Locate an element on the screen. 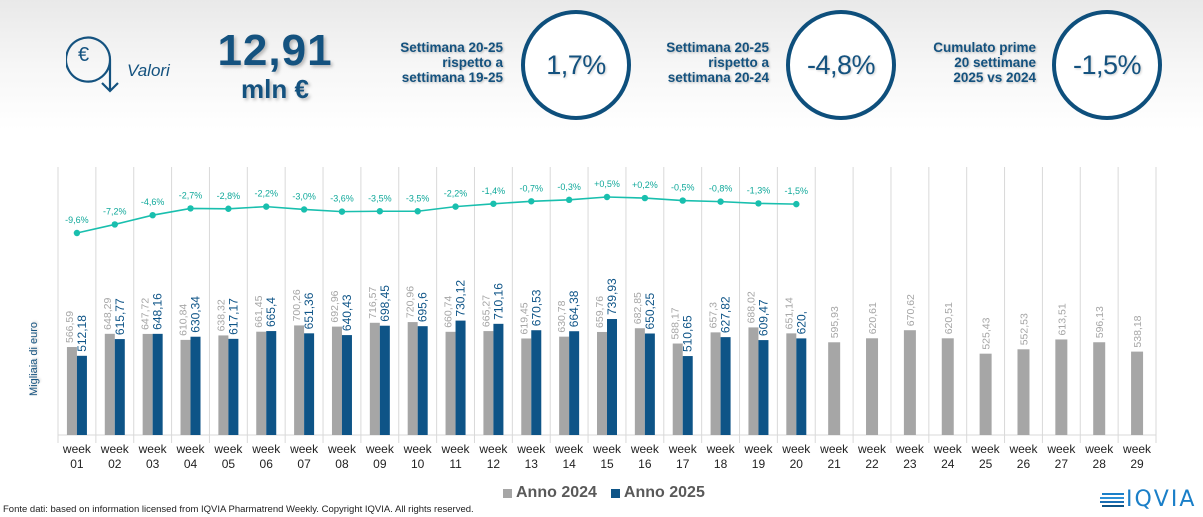 The image size is (1203, 517). kpi-circle-cumulative: -1,5% is located at coordinates (1107, 65).